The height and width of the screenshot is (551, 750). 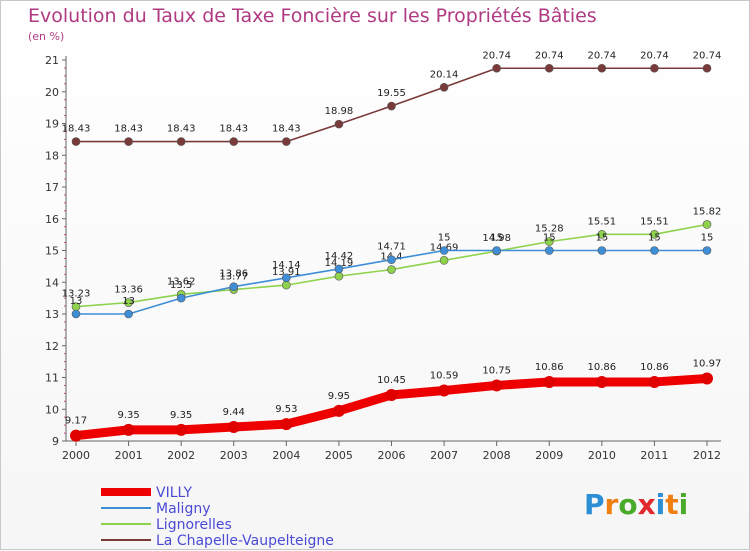 I want to click on y-tick-label: 13, so click(x=52, y=314).